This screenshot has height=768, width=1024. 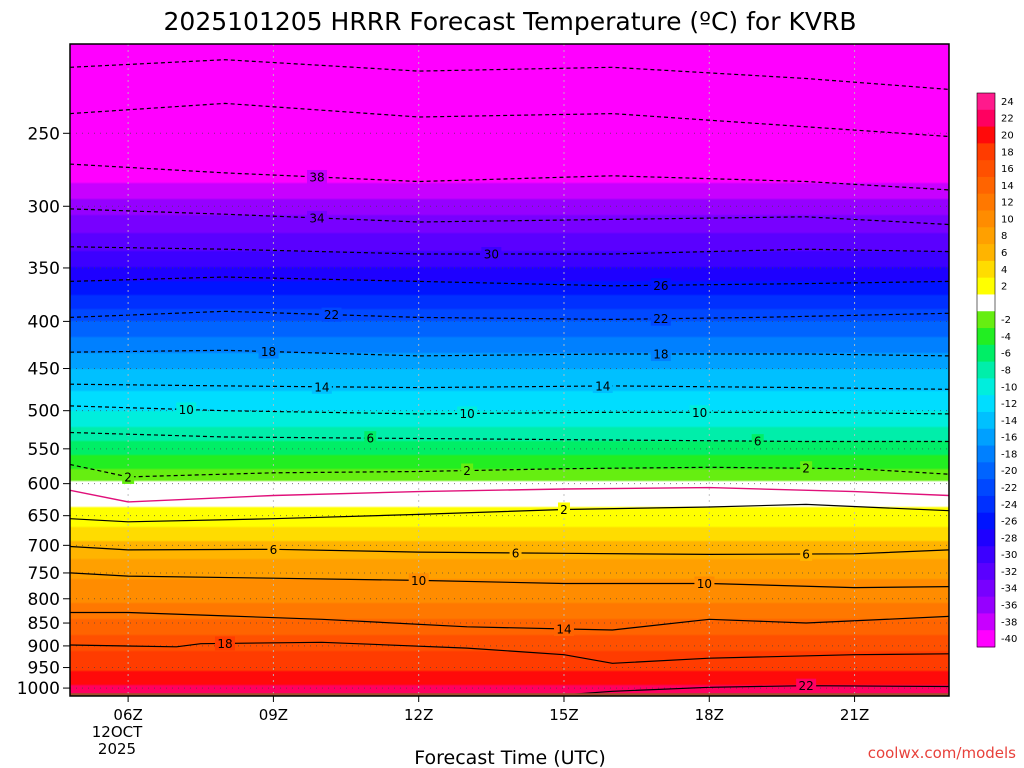 What do you see at coordinates (942, 753) in the screenshot?
I see `credit-text: coolwx.com/models` at bounding box center [942, 753].